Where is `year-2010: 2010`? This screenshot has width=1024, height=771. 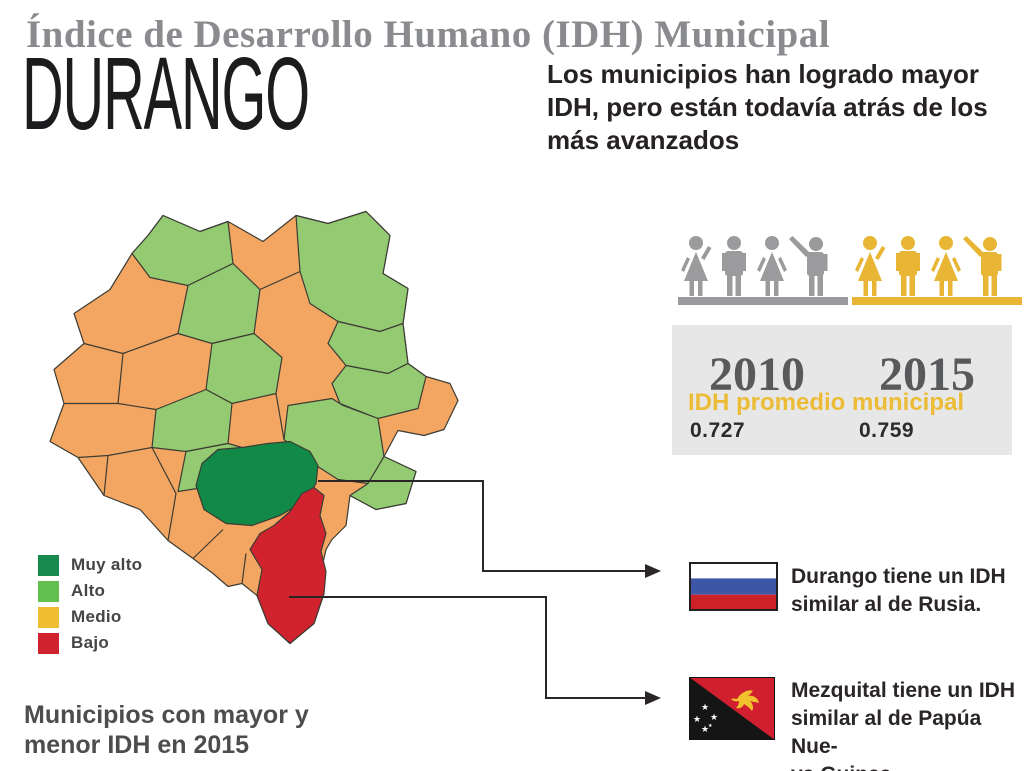 year-2010: 2010 is located at coordinates (757, 374).